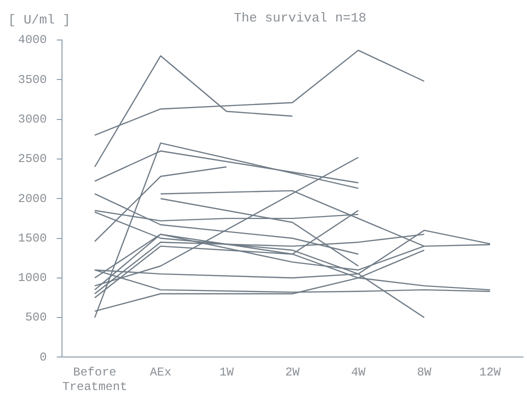 This screenshot has width=527, height=403. Describe the element at coordinates (292, 373) in the screenshot. I see `x-tick-label: 2W` at that location.